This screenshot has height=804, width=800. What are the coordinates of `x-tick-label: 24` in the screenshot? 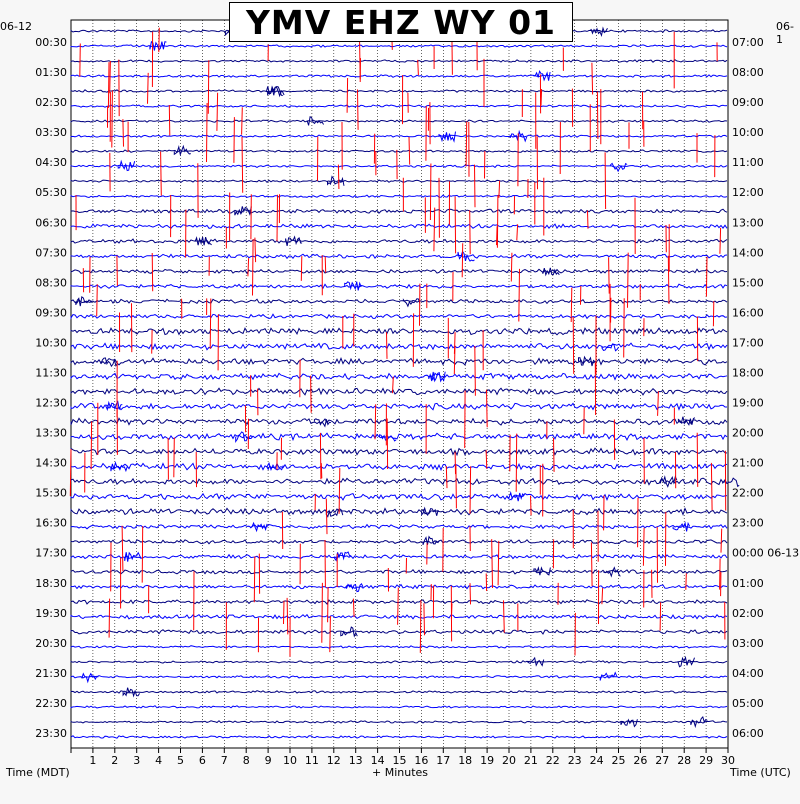 It's located at (597, 760).